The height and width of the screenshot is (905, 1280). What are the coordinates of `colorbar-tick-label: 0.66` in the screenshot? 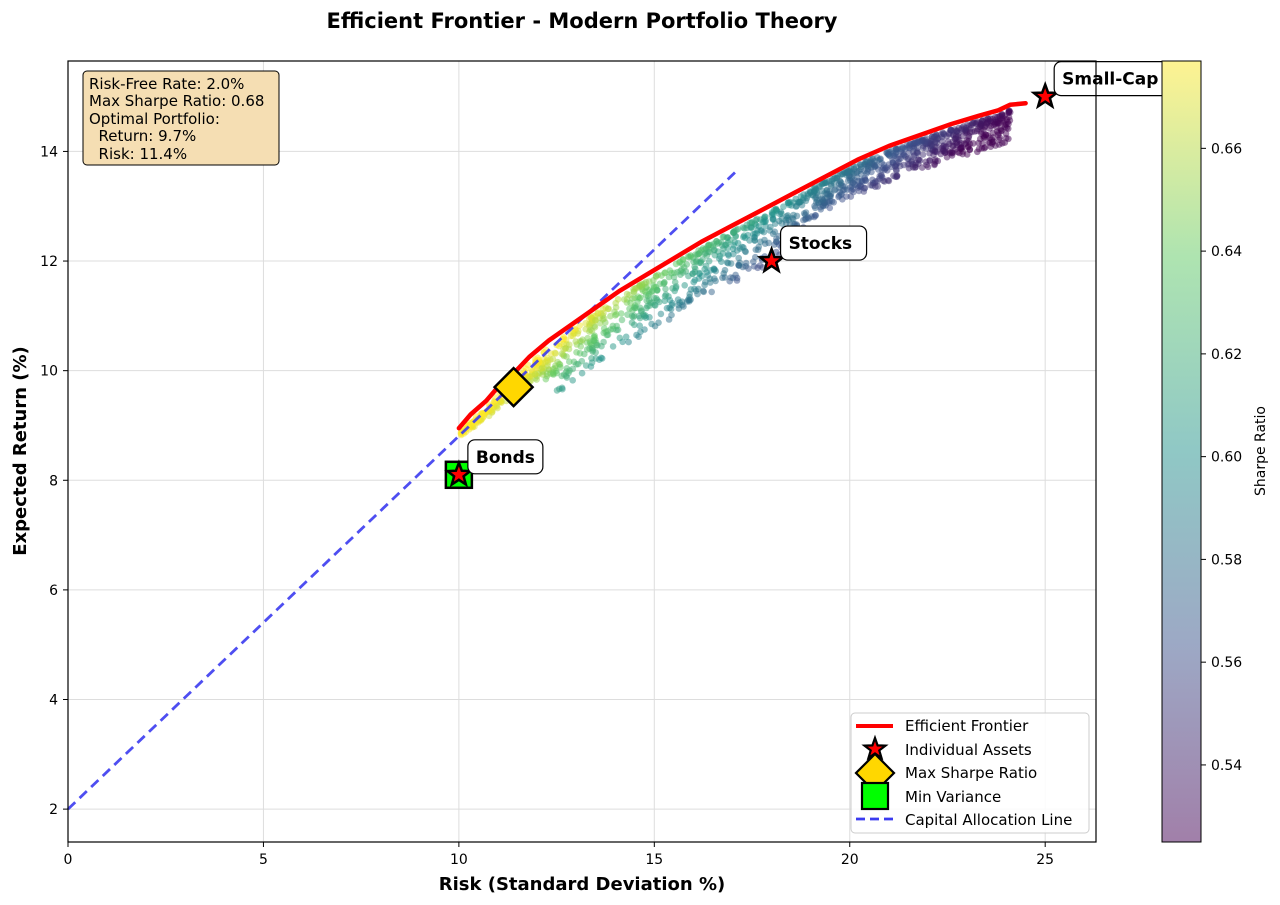 It's located at (1226, 149).